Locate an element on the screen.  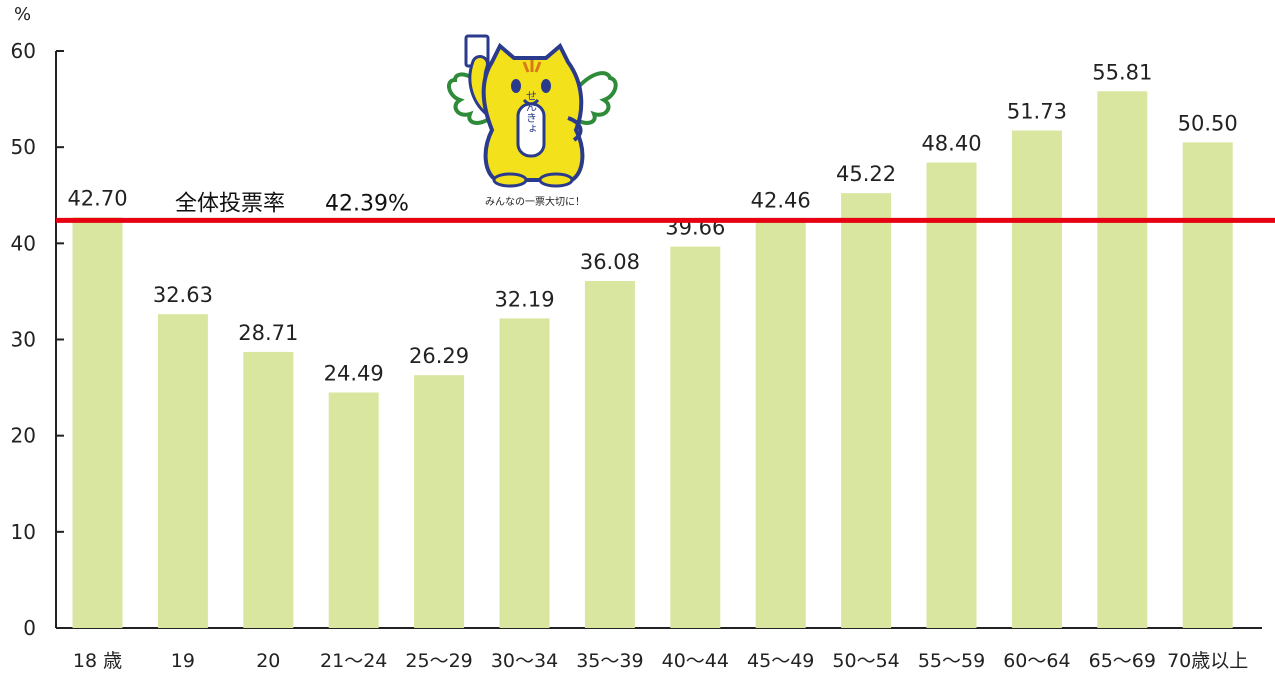
mascot-sash is located at coordinates (531, 130).